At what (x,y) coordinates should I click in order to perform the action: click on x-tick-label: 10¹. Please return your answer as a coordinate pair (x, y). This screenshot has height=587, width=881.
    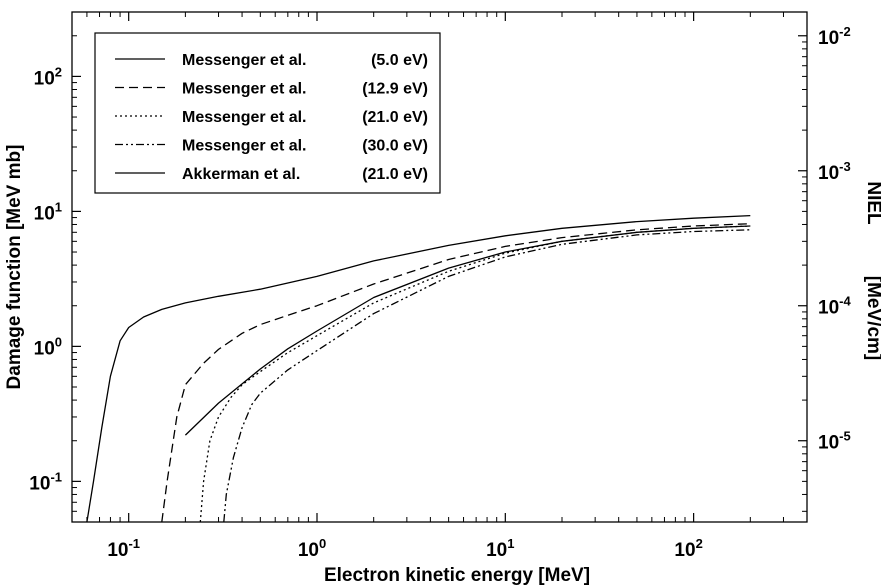
    Looking at the image, I should click on (500, 548).